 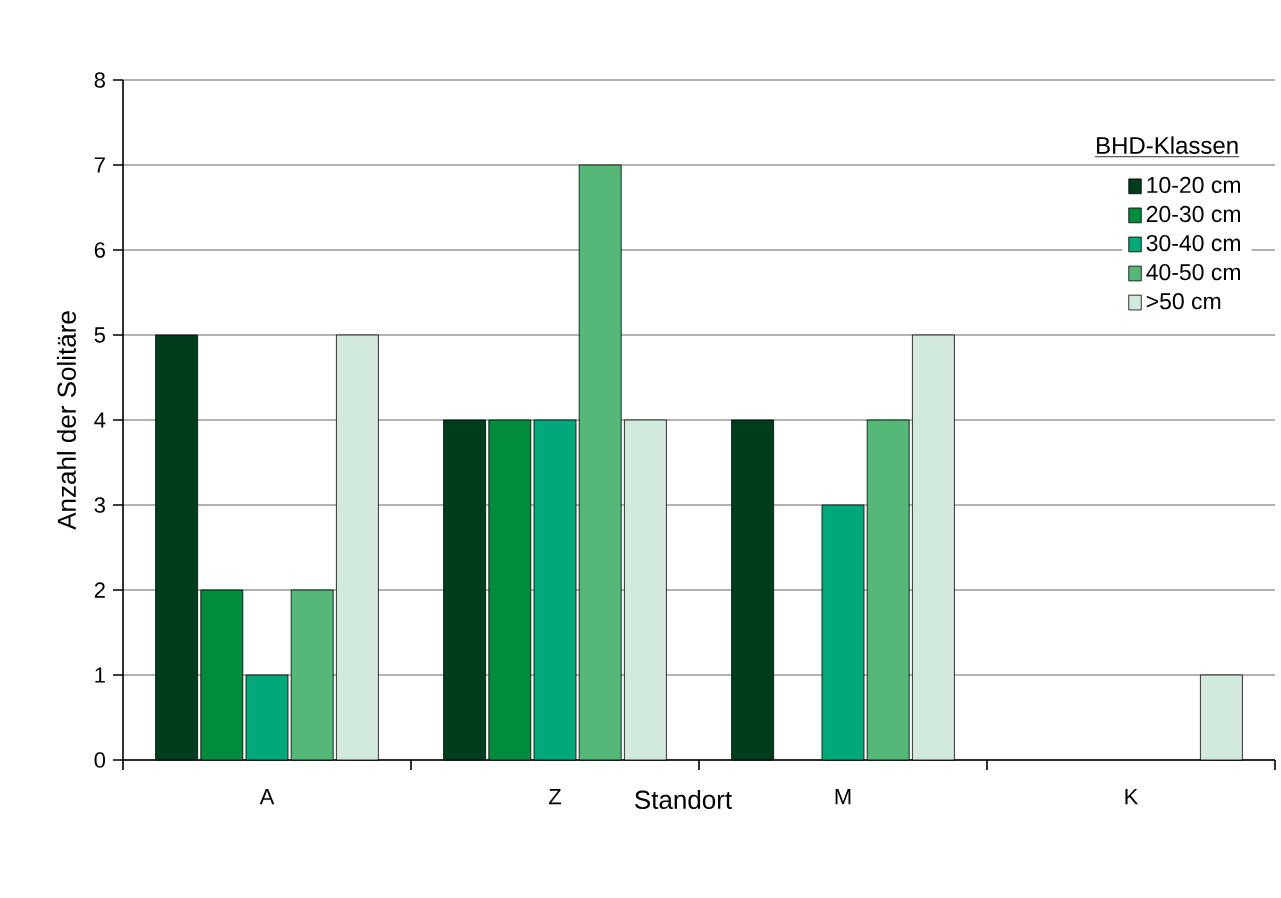 What do you see at coordinates (1193, 272) in the screenshot?
I see `legend-label: 40-50 cm` at bounding box center [1193, 272].